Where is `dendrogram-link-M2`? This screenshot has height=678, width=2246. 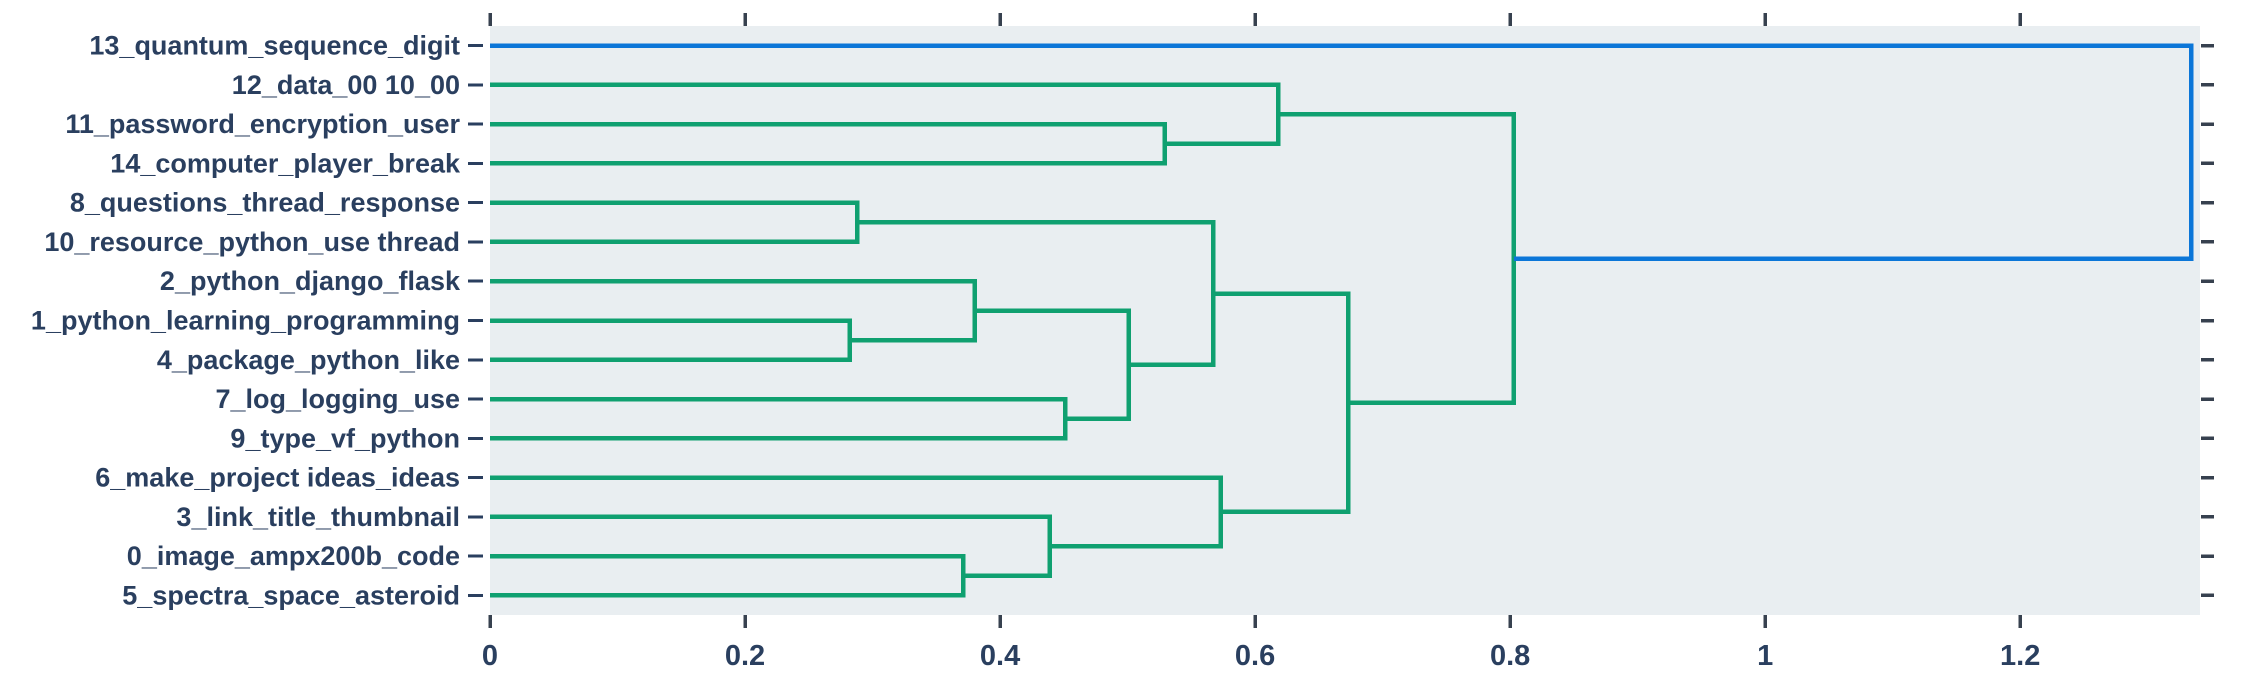 dendrogram-link-M2 is located at coordinates (728, 575).